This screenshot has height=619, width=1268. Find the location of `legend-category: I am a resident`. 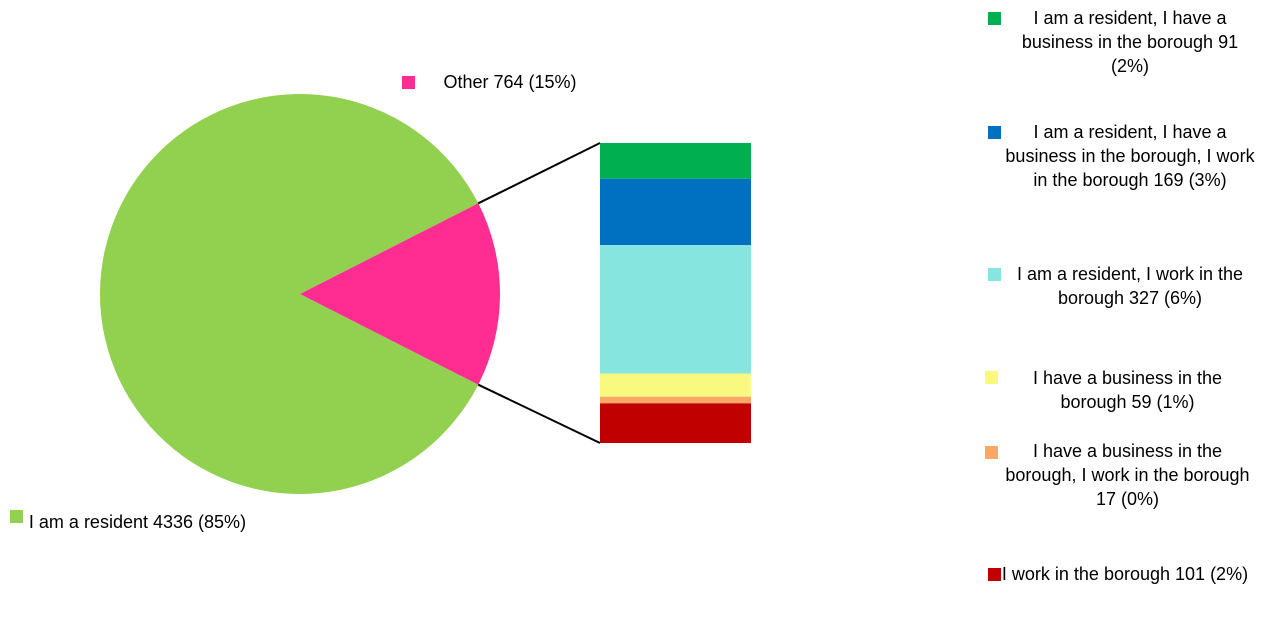

legend-category: I am a resident is located at coordinates (88, 522).